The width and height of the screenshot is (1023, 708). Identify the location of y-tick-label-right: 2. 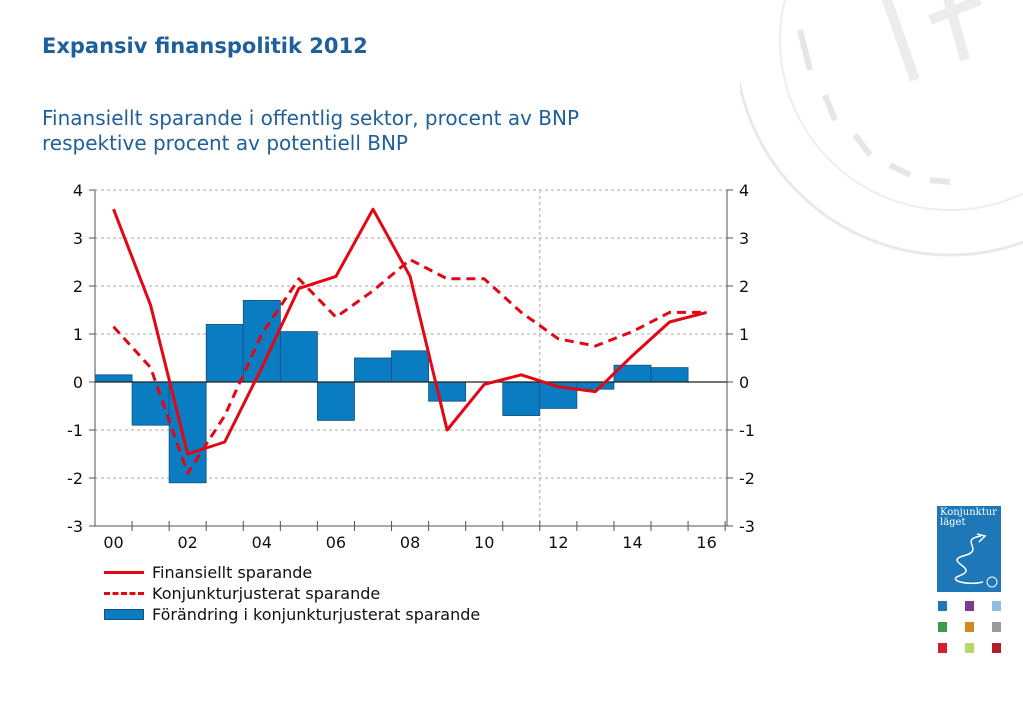
(744, 286).